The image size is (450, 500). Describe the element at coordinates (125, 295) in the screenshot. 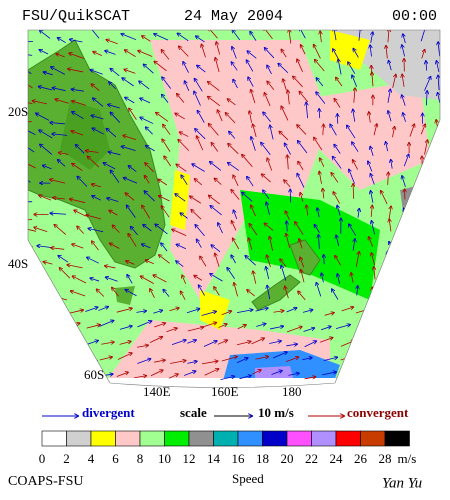

I see `land-tasmania` at that location.